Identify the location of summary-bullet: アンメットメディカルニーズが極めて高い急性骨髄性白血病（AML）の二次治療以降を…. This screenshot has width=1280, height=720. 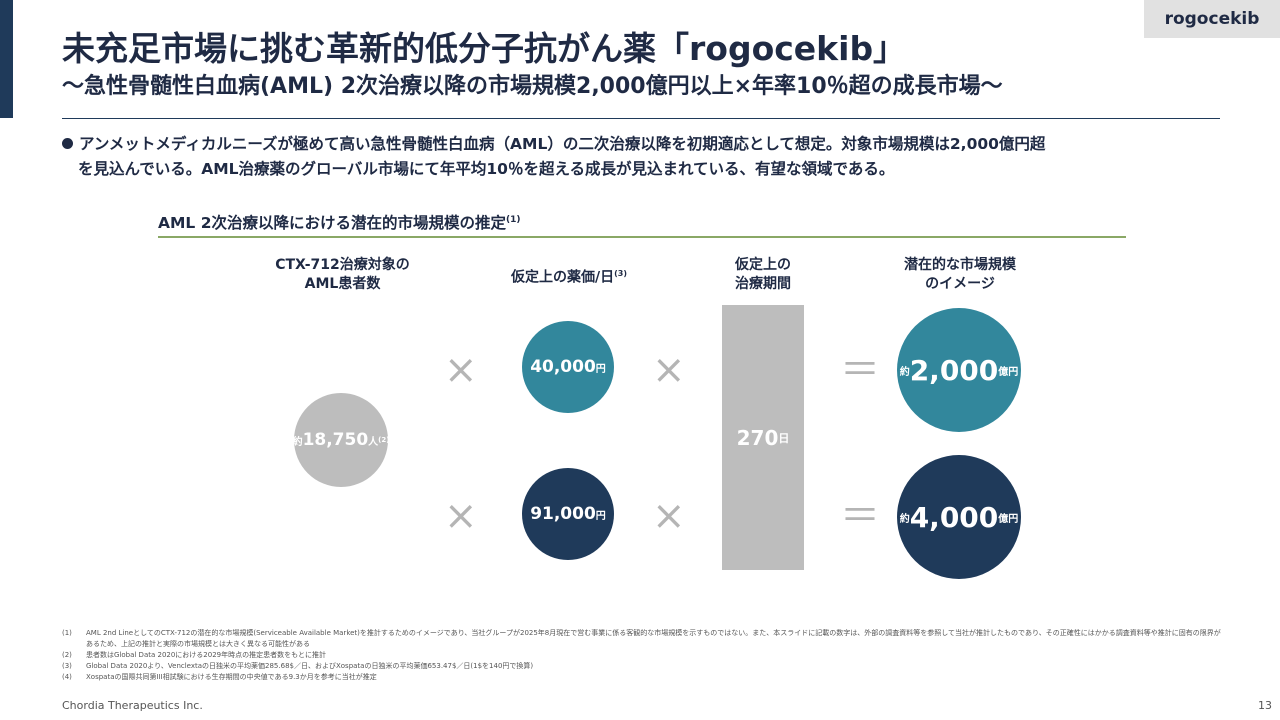
(647, 157).